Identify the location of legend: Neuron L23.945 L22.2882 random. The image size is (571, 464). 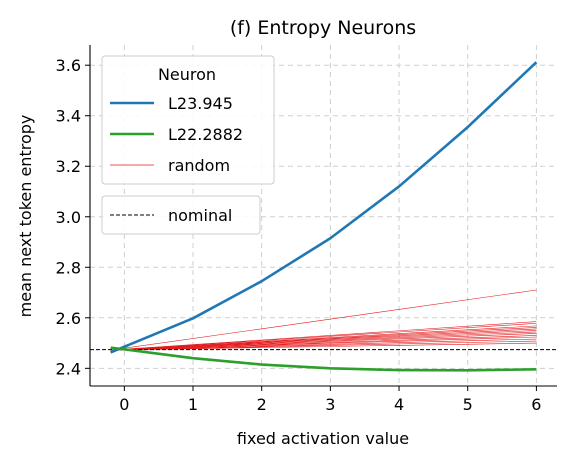
(188, 120).